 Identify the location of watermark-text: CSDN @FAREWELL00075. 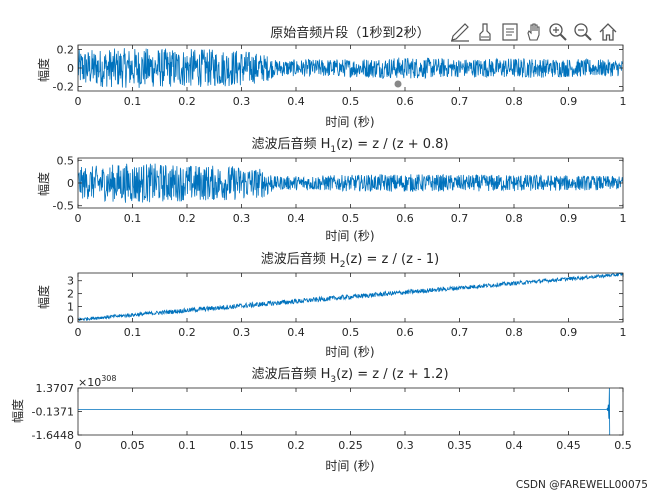
(582, 485).